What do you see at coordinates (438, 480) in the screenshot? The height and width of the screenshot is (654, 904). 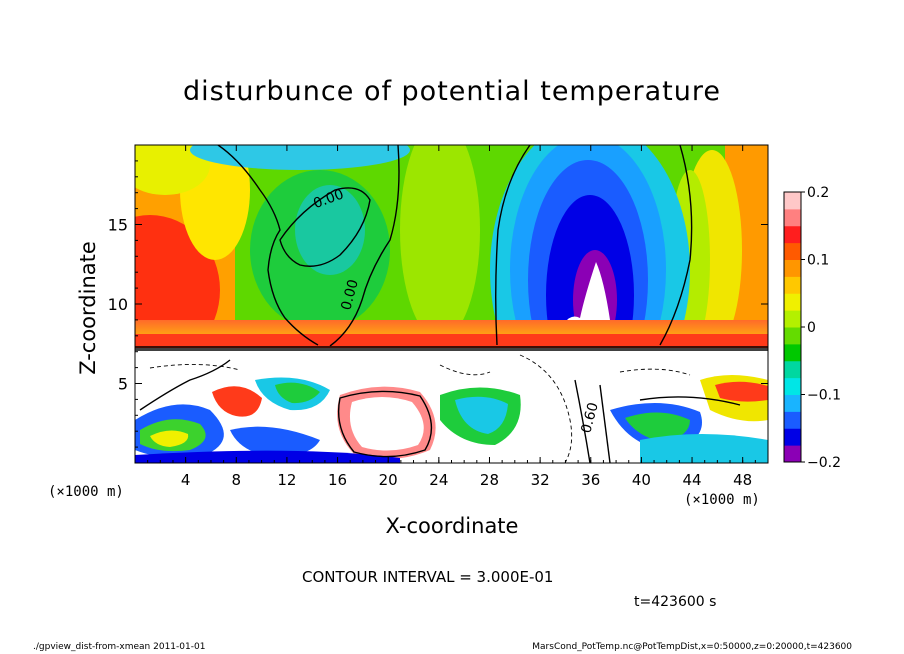 I see `x-tick-label: 24` at bounding box center [438, 480].